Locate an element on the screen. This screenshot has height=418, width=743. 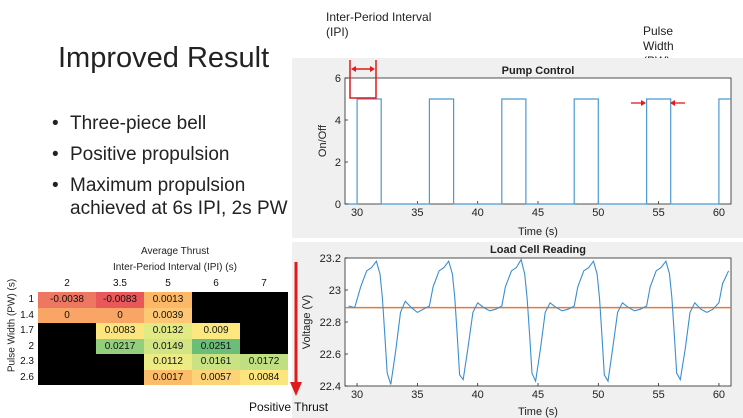
y-tick-label: 22.4 is located at coordinates (330, 387).